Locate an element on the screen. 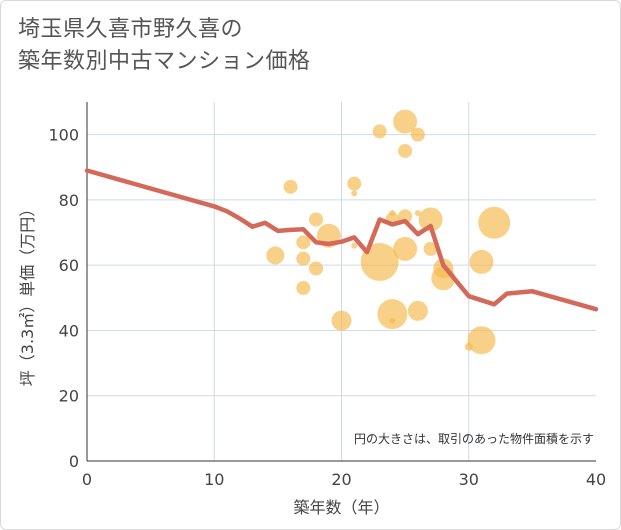  y-tick-label: 60 is located at coordinates (69, 265).